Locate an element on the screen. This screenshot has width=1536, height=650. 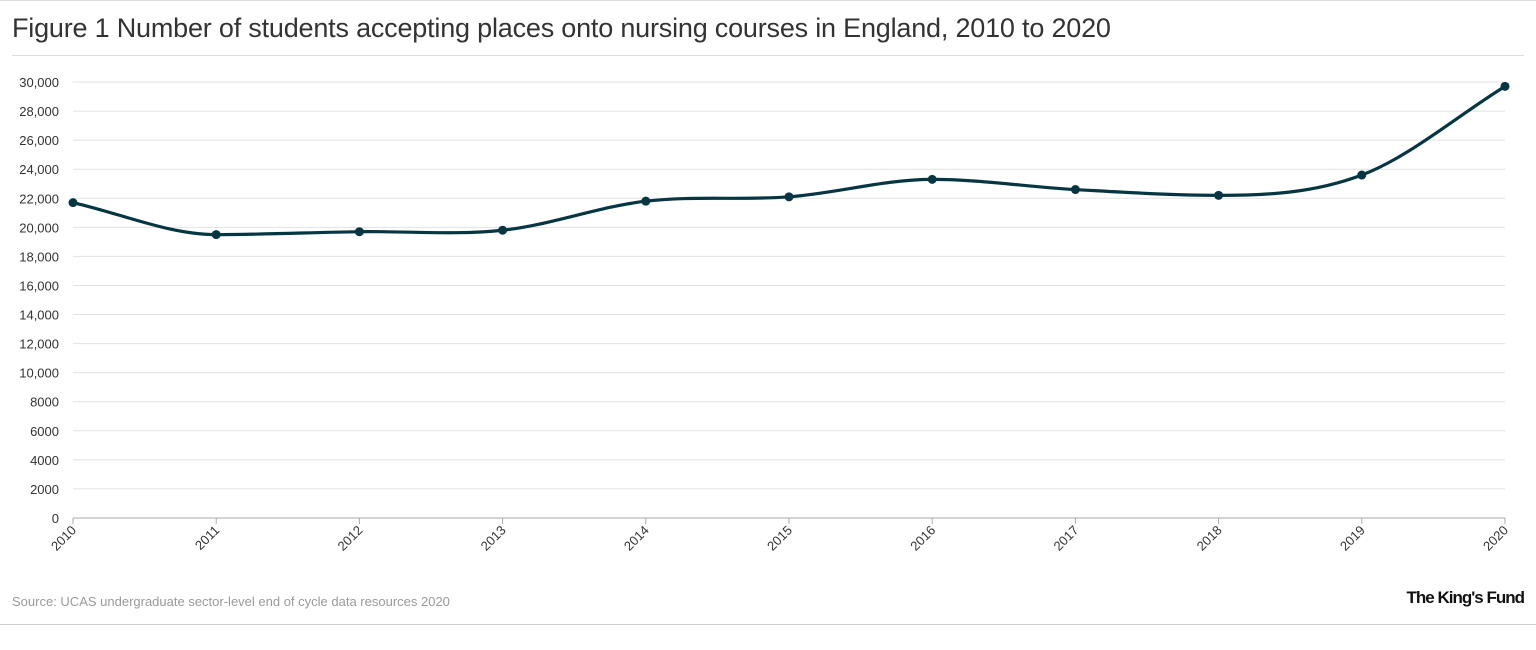
x-tick-label: 2016 is located at coordinates (922, 538).